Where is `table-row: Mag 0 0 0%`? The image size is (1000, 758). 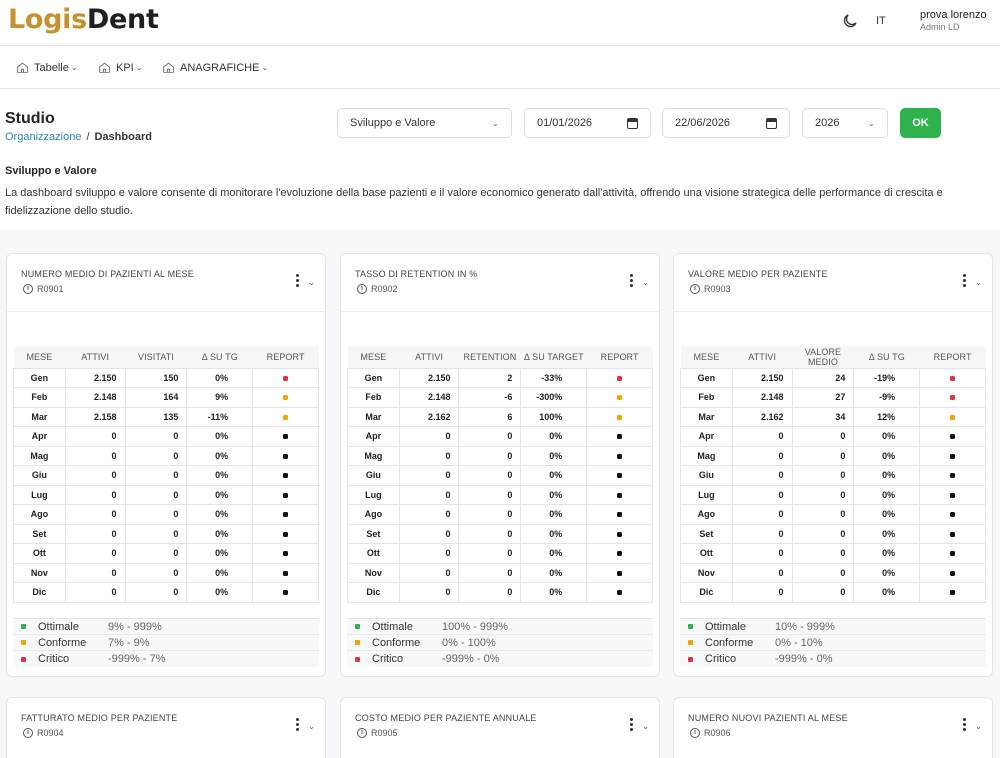 table-row: Mag 0 0 0% is located at coordinates (166, 455).